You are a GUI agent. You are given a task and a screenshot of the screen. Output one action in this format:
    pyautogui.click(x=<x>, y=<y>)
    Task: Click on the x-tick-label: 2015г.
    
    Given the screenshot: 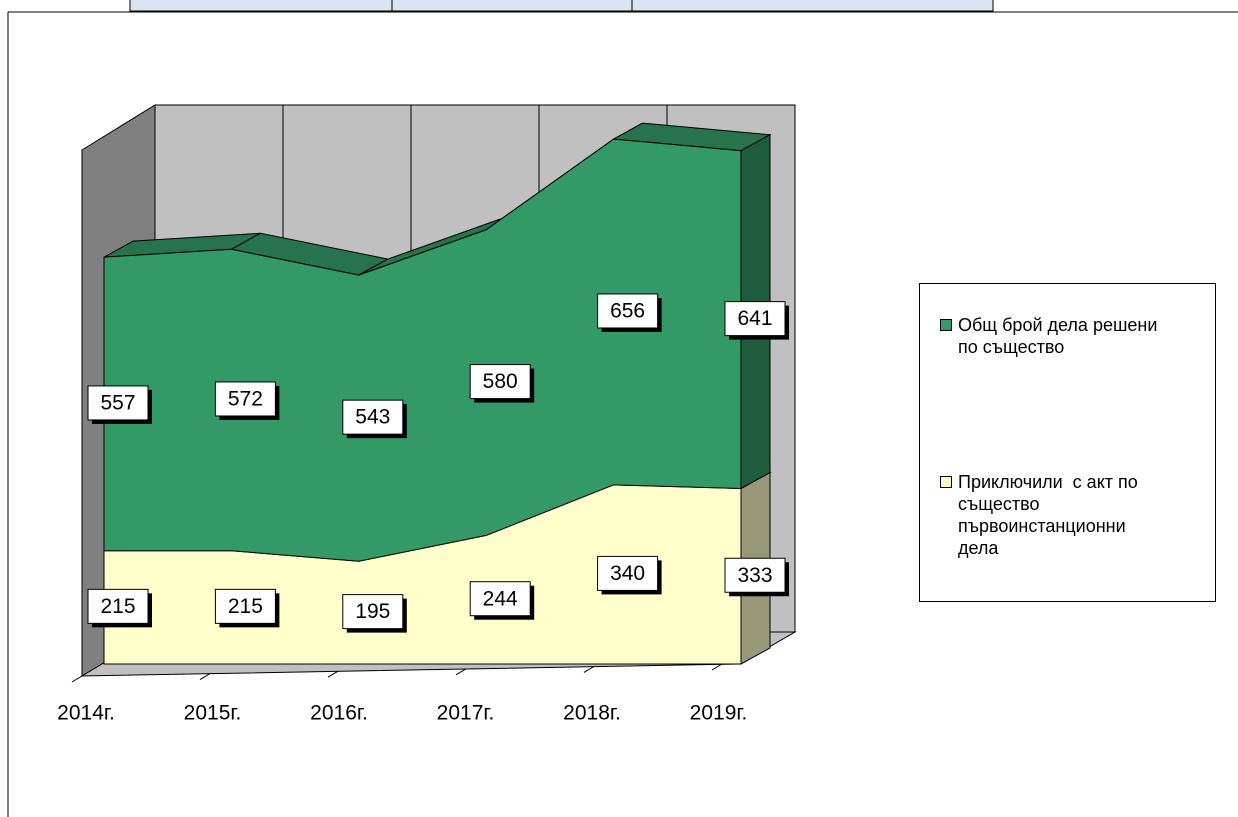 What is the action you would take?
    pyautogui.click(x=213, y=713)
    